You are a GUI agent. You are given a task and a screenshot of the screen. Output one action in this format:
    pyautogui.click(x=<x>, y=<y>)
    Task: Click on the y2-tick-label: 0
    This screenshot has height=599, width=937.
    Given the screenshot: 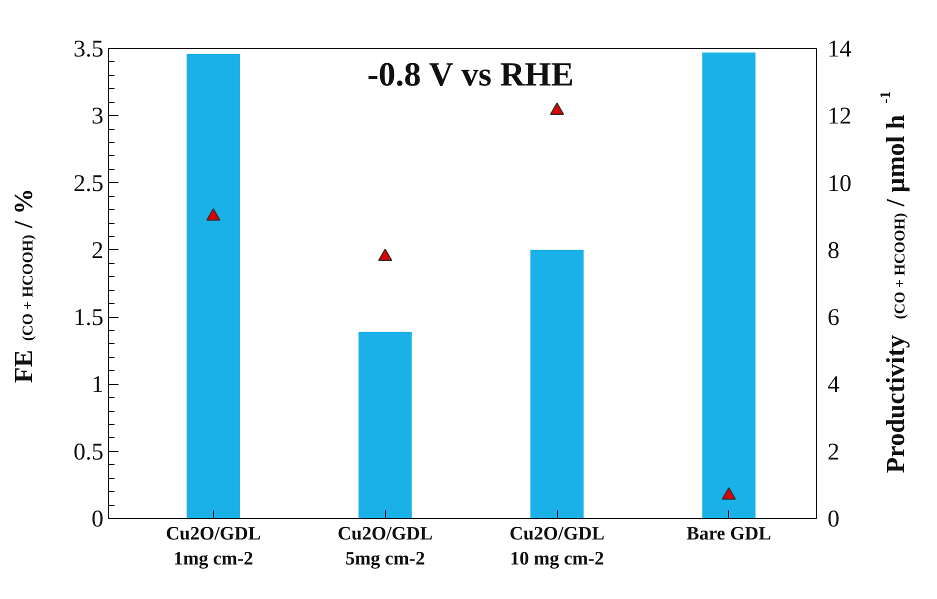 What is the action you would take?
    pyautogui.click(x=834, y=519)
    